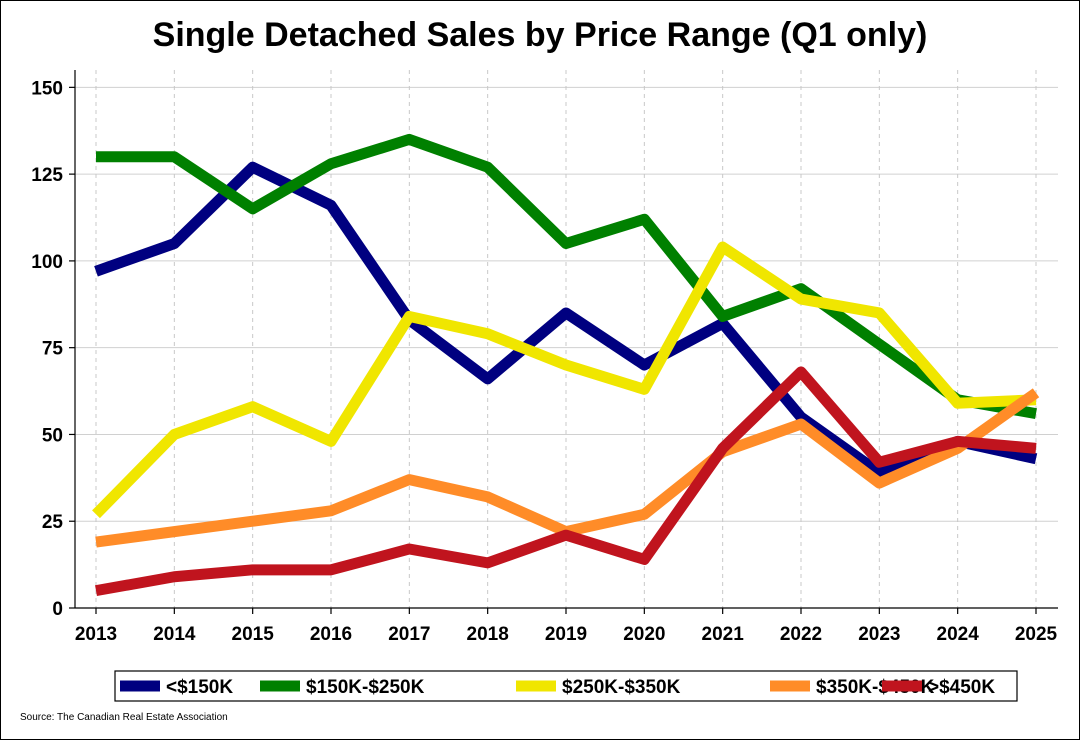  Describe the element at coordinates (52, 435) in the screenshot. I see `y-tick-label: 50` at that location.